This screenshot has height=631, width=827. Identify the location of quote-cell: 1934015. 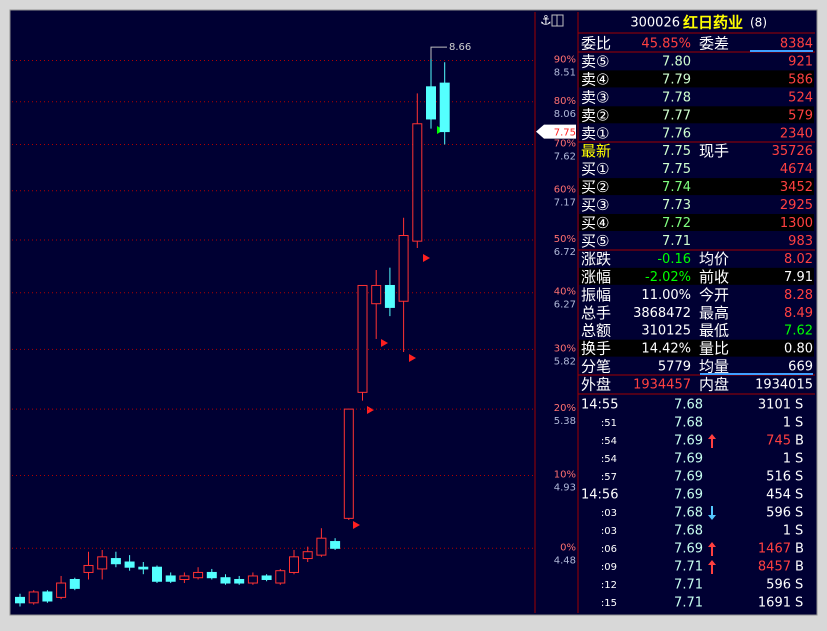
(784, 385).